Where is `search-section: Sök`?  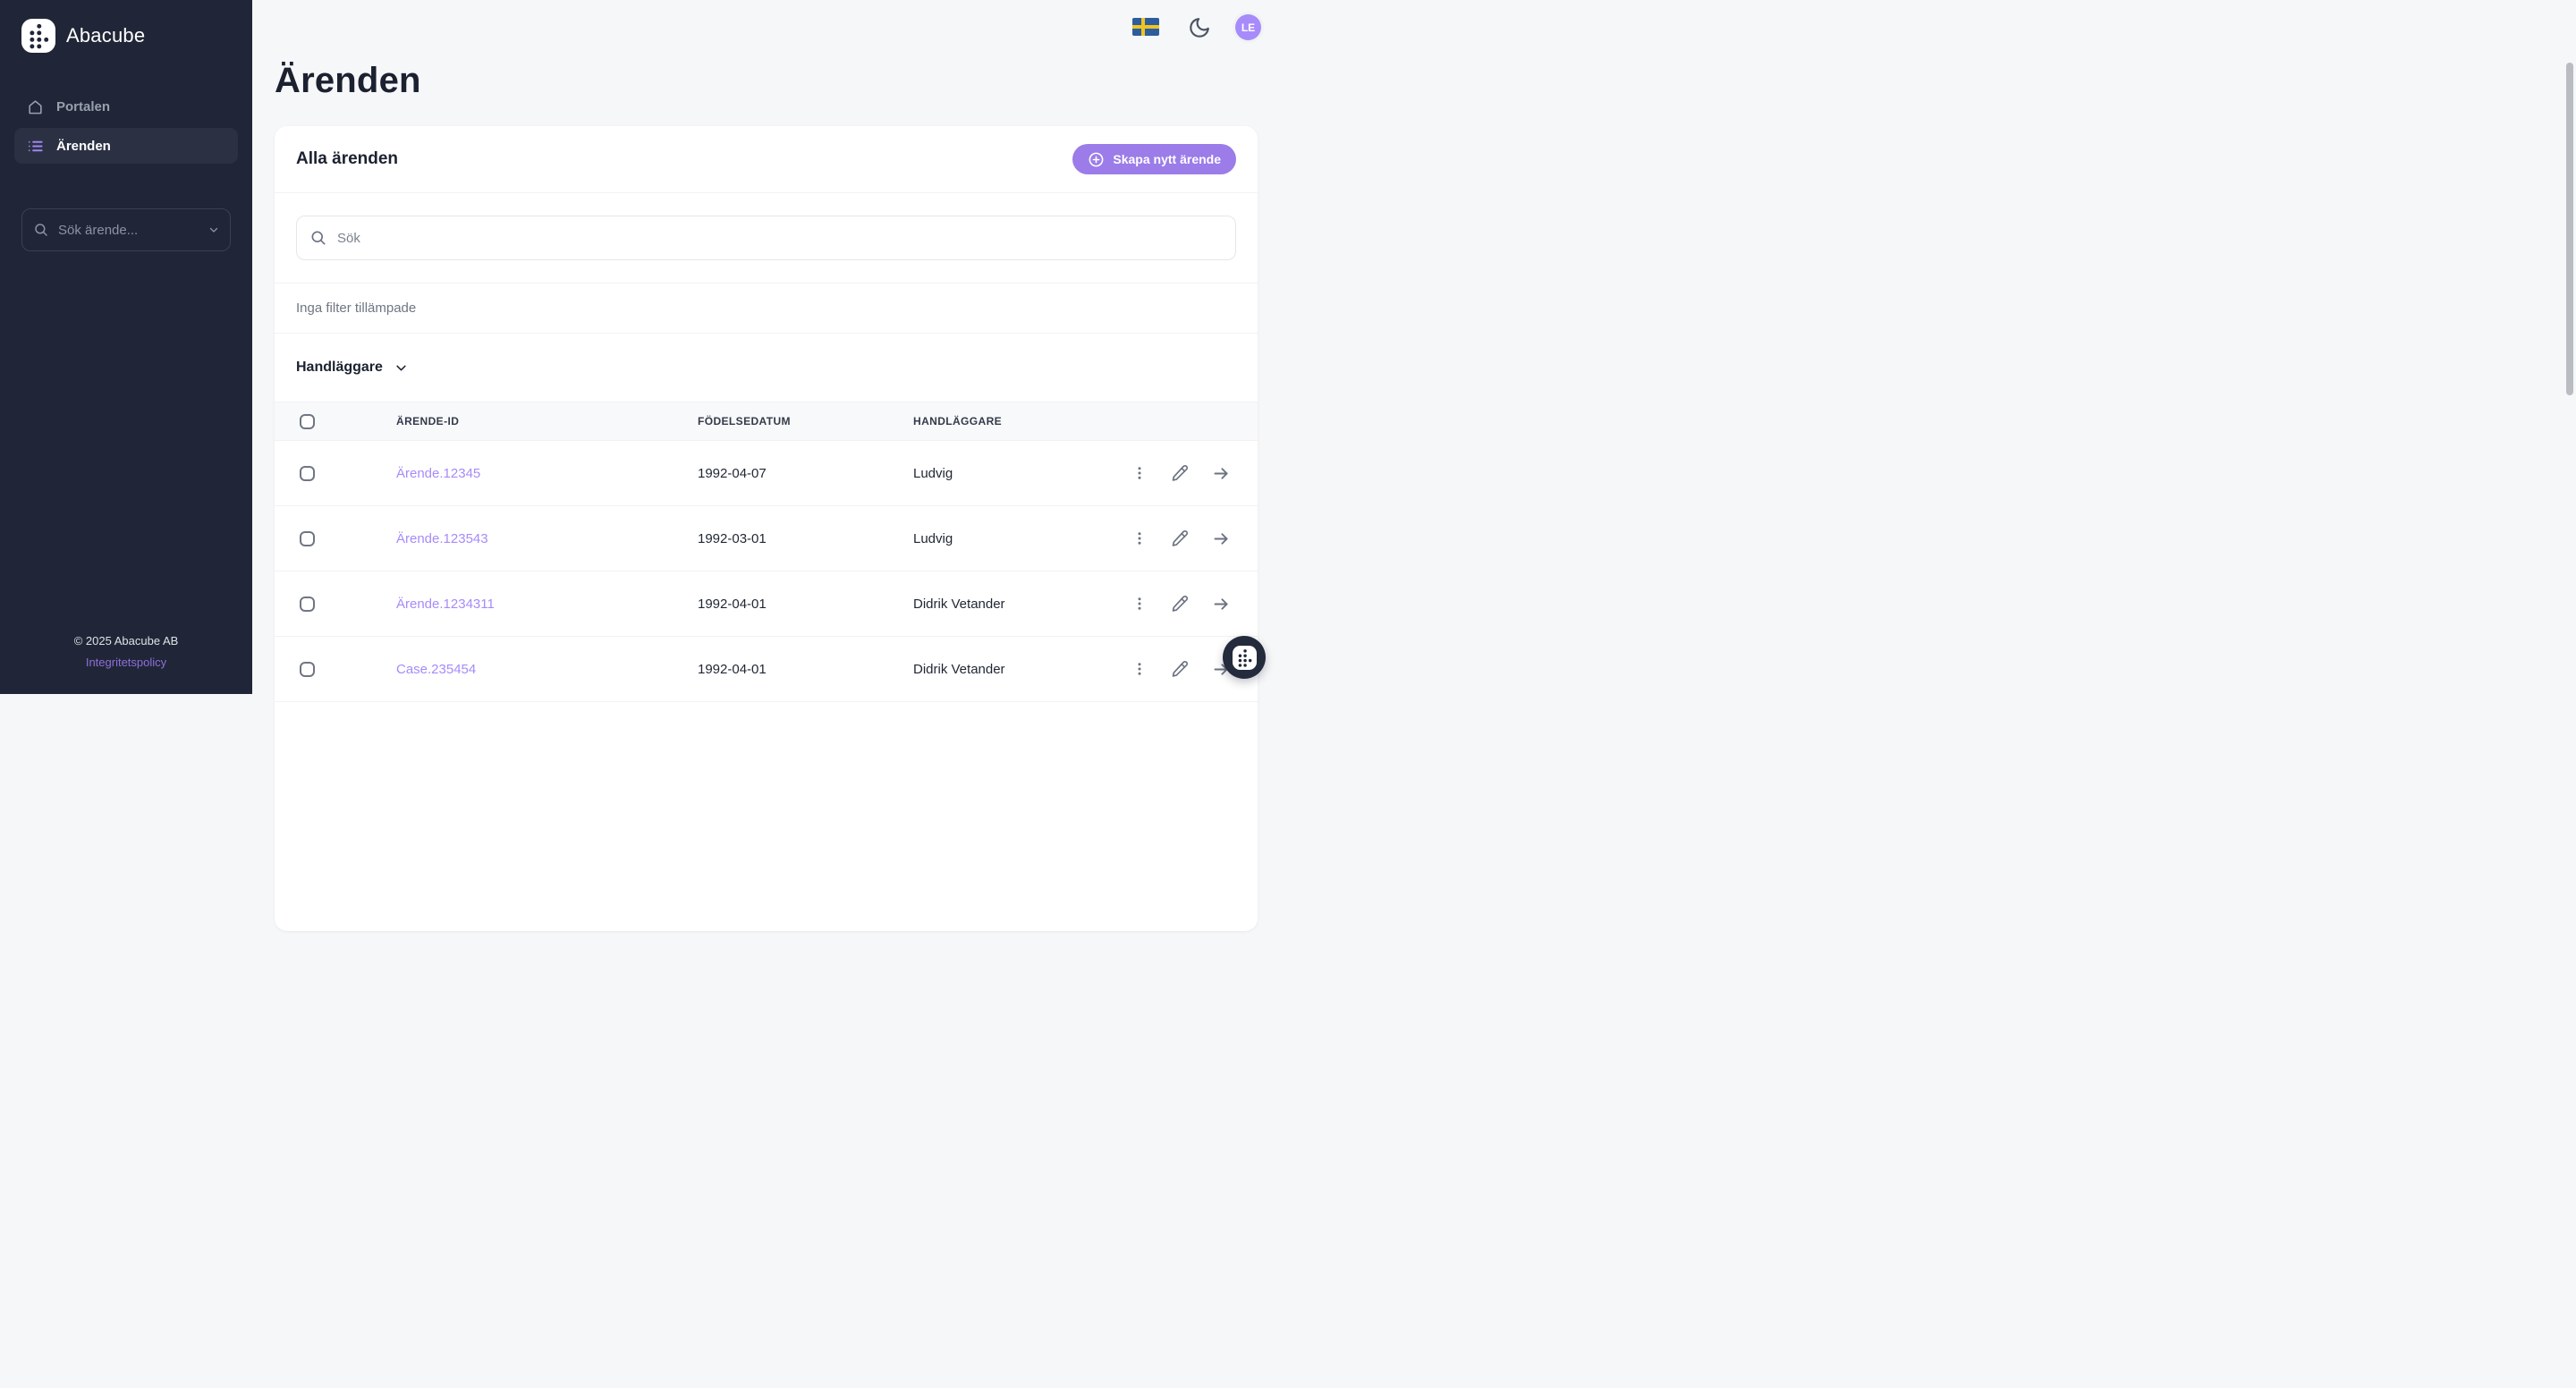 search-section: Sök is located at coordinates (766, 239).